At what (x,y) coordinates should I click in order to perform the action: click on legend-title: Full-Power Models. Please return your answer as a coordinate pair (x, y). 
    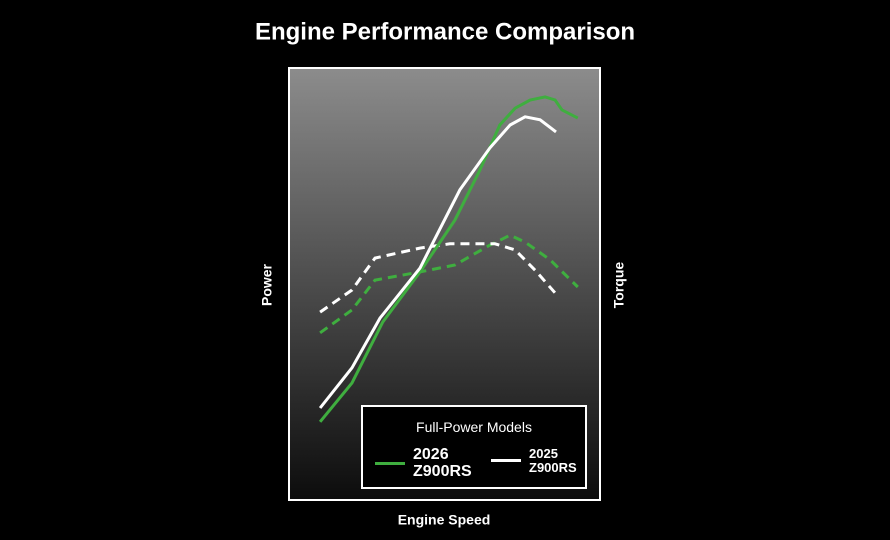
    Looking at the image, I should click on (474, 427).